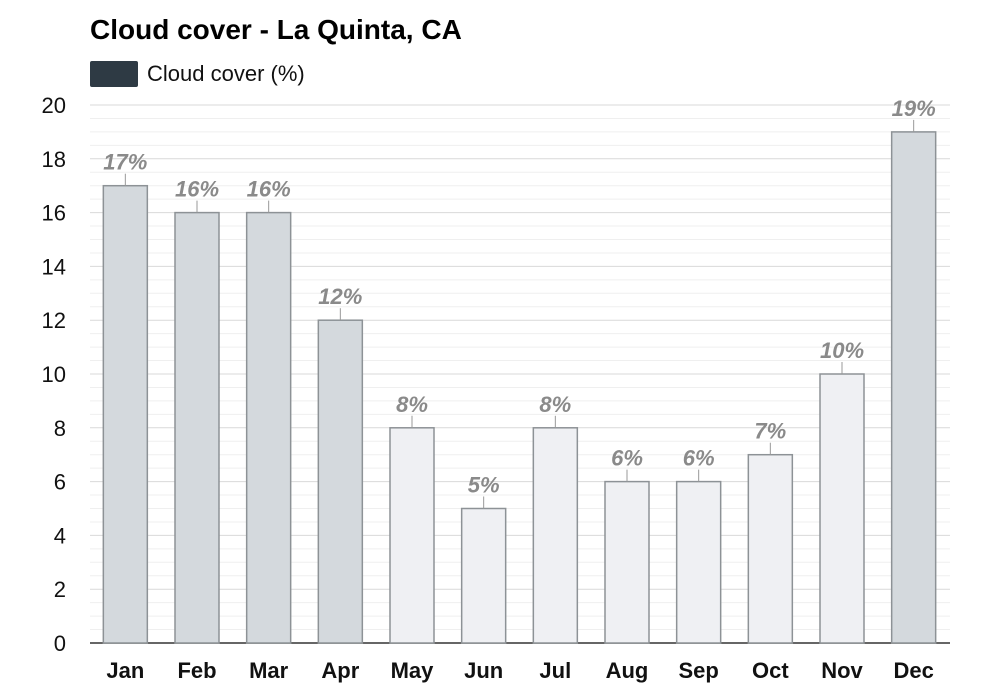 Image resolution: width=1000 pixels, height=700 pixels. Describe the element at coordinates (627, 670) in the screenshot. I see `x-tick-label: Aug` at that location.